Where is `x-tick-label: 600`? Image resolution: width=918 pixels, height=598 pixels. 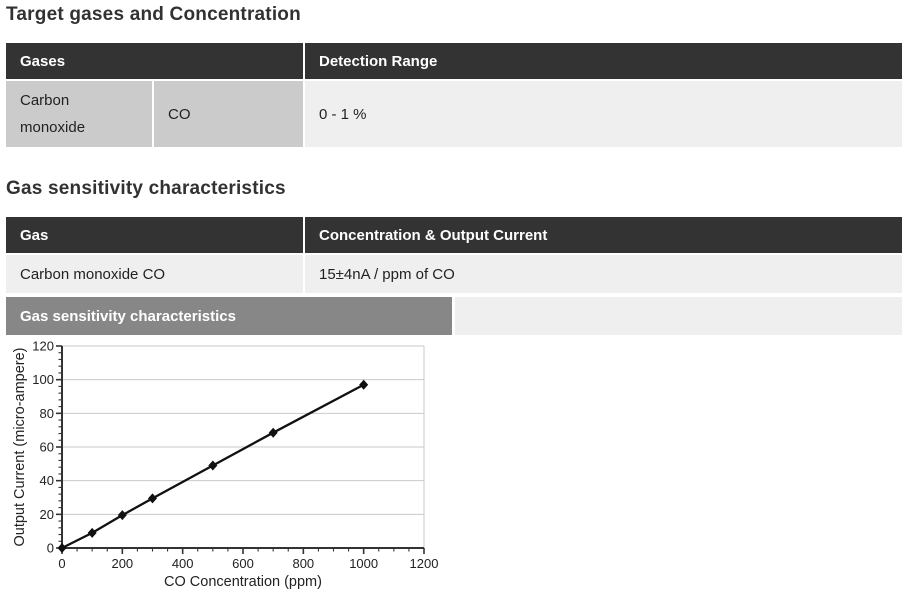 x-tick-label: 600 is located at coordinates (243, 563).